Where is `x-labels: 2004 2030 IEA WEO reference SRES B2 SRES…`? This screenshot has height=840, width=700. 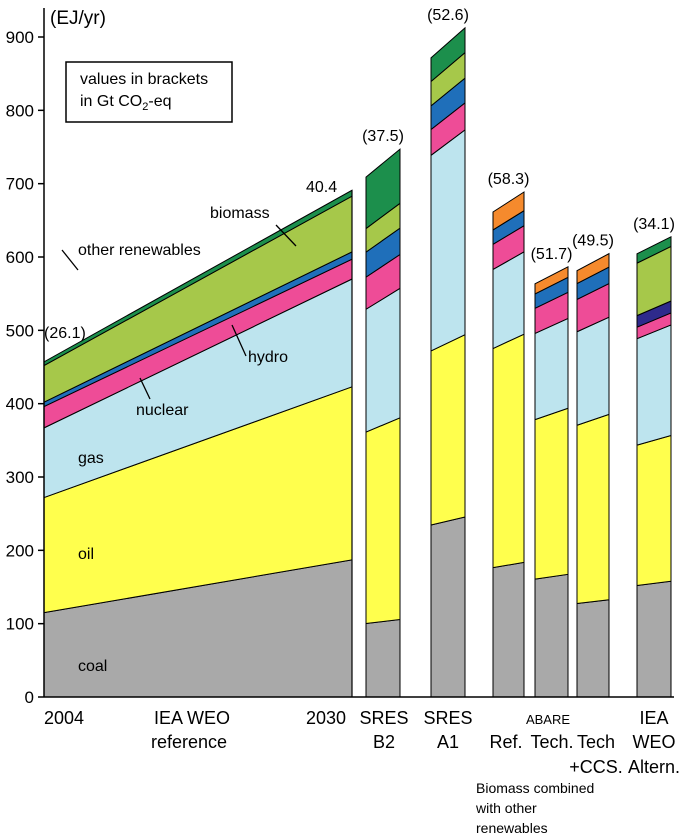
x-labels: 2004 2030 IEA WEO reference SRES B2 SRES… is located at coordinates (362, 742).